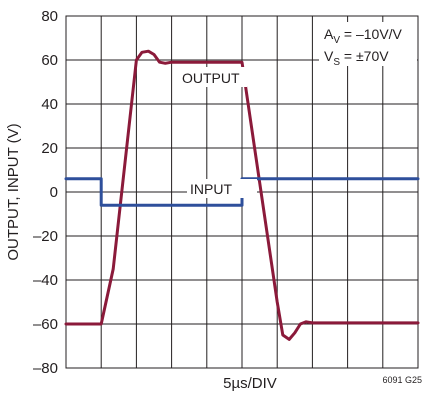 The width and height of the screenshot is (425, 394). I want to click on gain-prefix: A, so click(329, 34).